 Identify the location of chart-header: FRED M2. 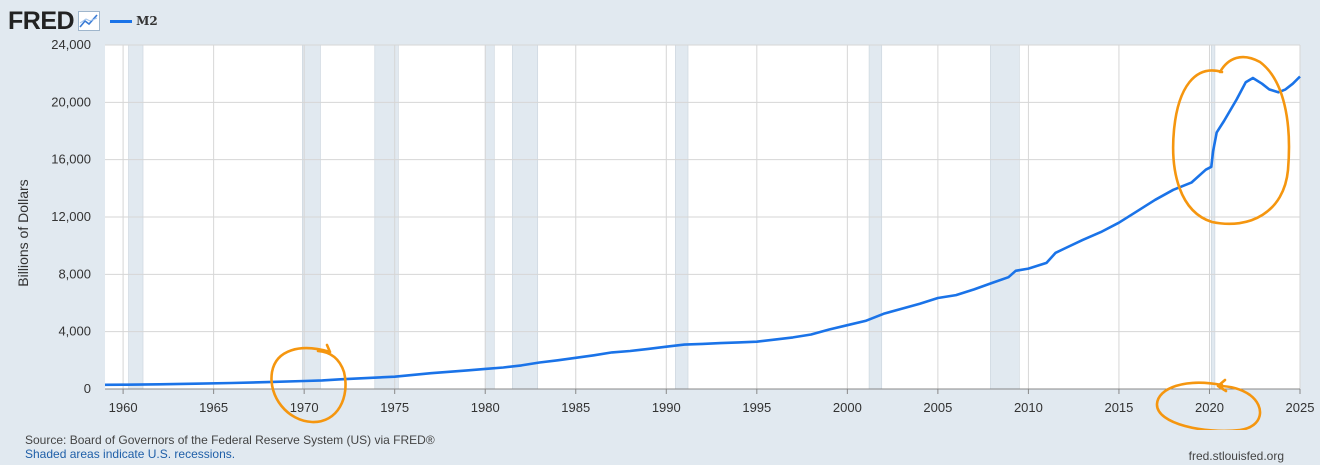
(83, 21).